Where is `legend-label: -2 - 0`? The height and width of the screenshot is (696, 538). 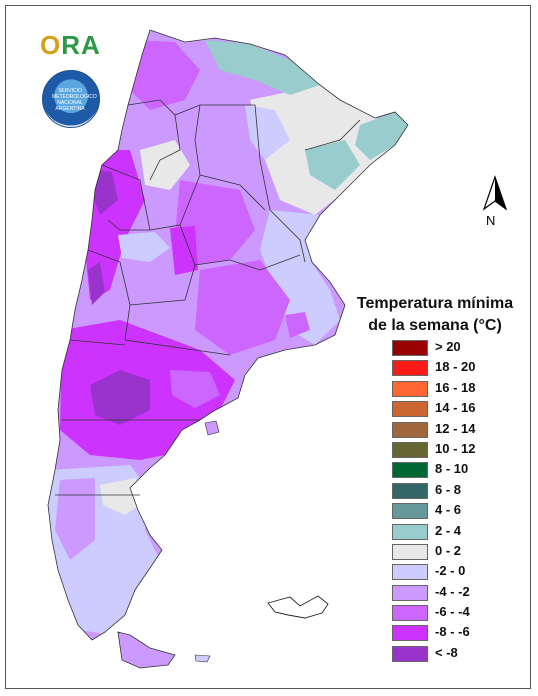 legend-label: -2 - 0 is located at coordinates (450, 571).